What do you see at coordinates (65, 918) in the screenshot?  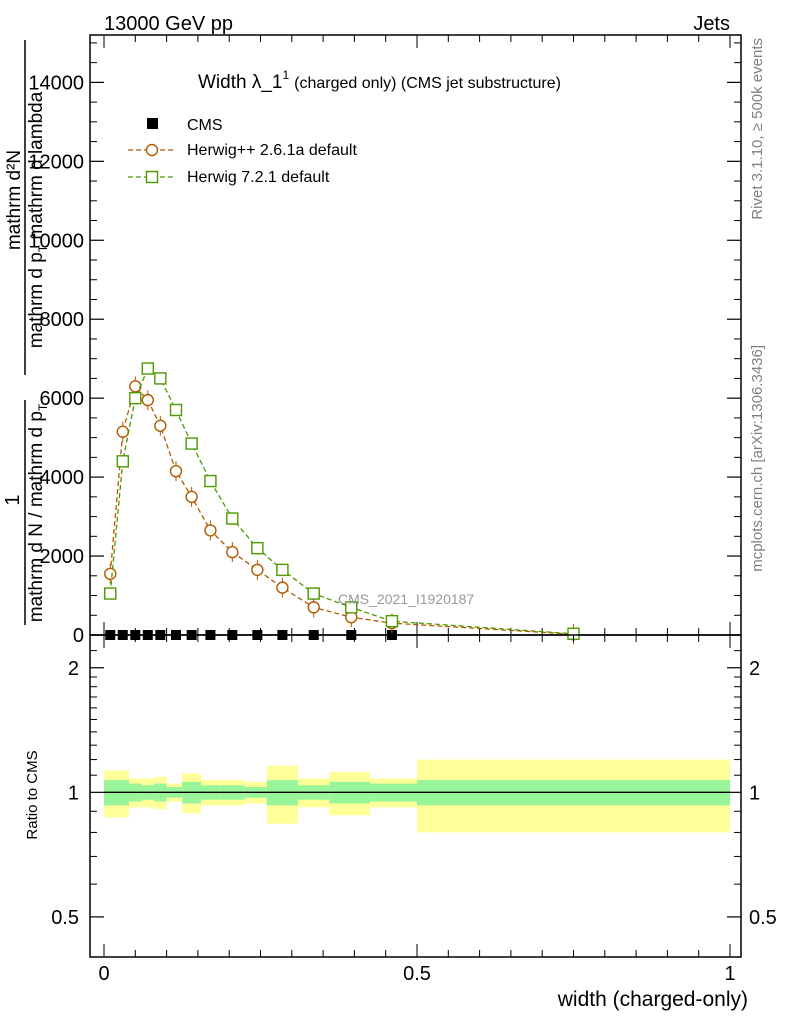 I see `ratio-y-tick-label: 0.5` at bounding box center [65, 918].